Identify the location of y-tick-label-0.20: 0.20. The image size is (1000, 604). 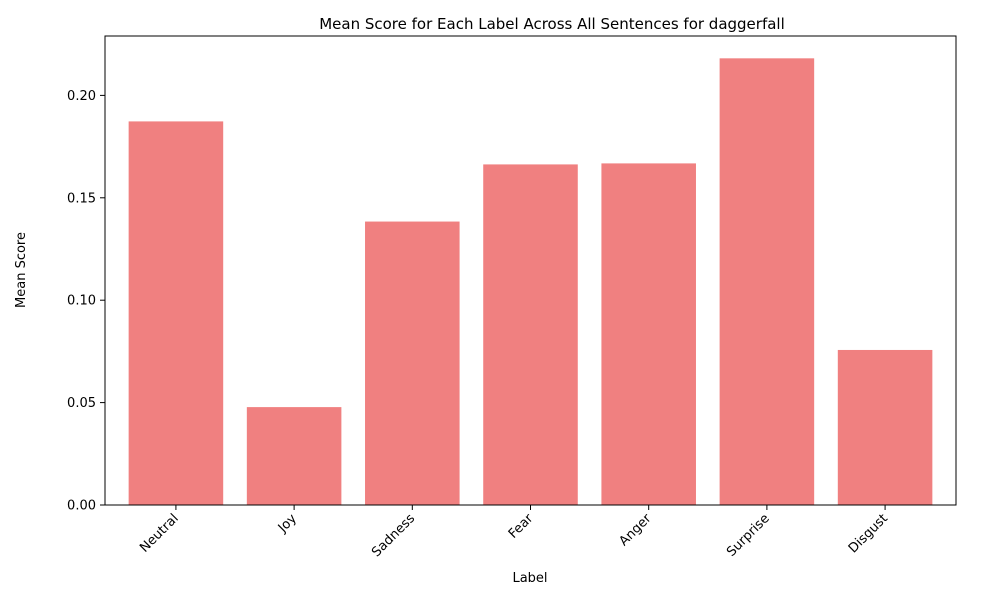
(81, 96).